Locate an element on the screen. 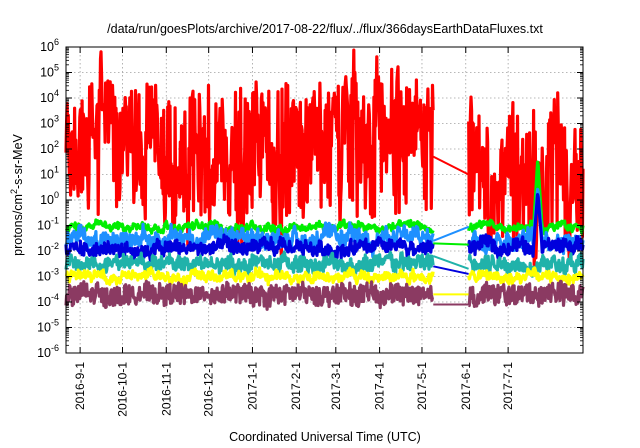  y-tick-label-exp: 2 is located at coordinates (56, 144).